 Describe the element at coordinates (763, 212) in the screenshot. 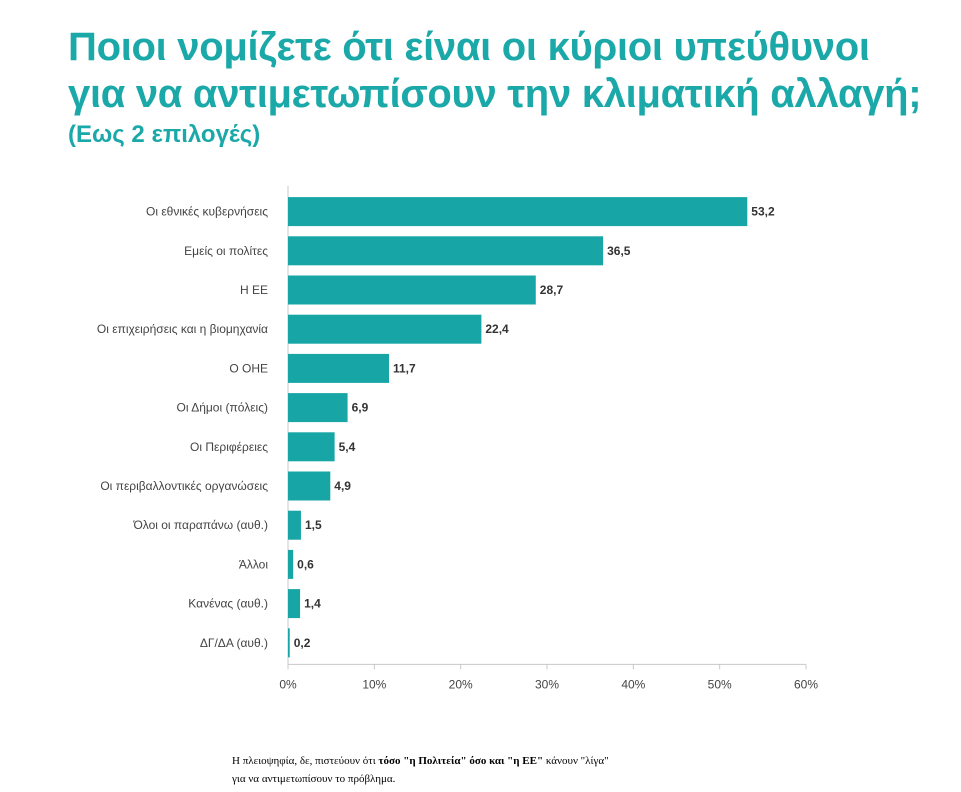

I see `data-label: 53,2` at that location.